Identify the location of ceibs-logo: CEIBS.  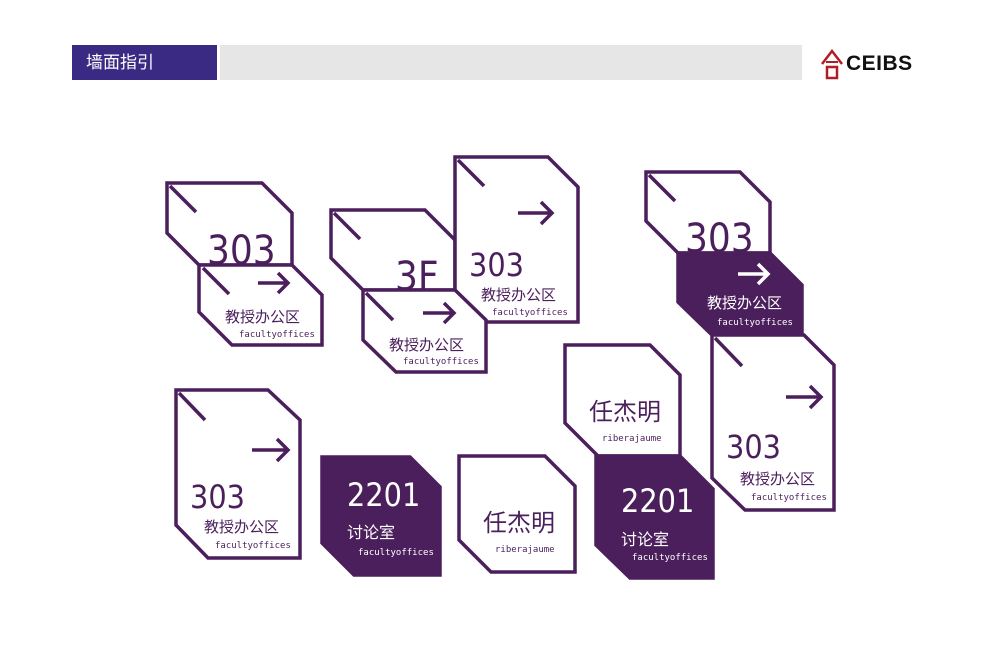
(866, 64).